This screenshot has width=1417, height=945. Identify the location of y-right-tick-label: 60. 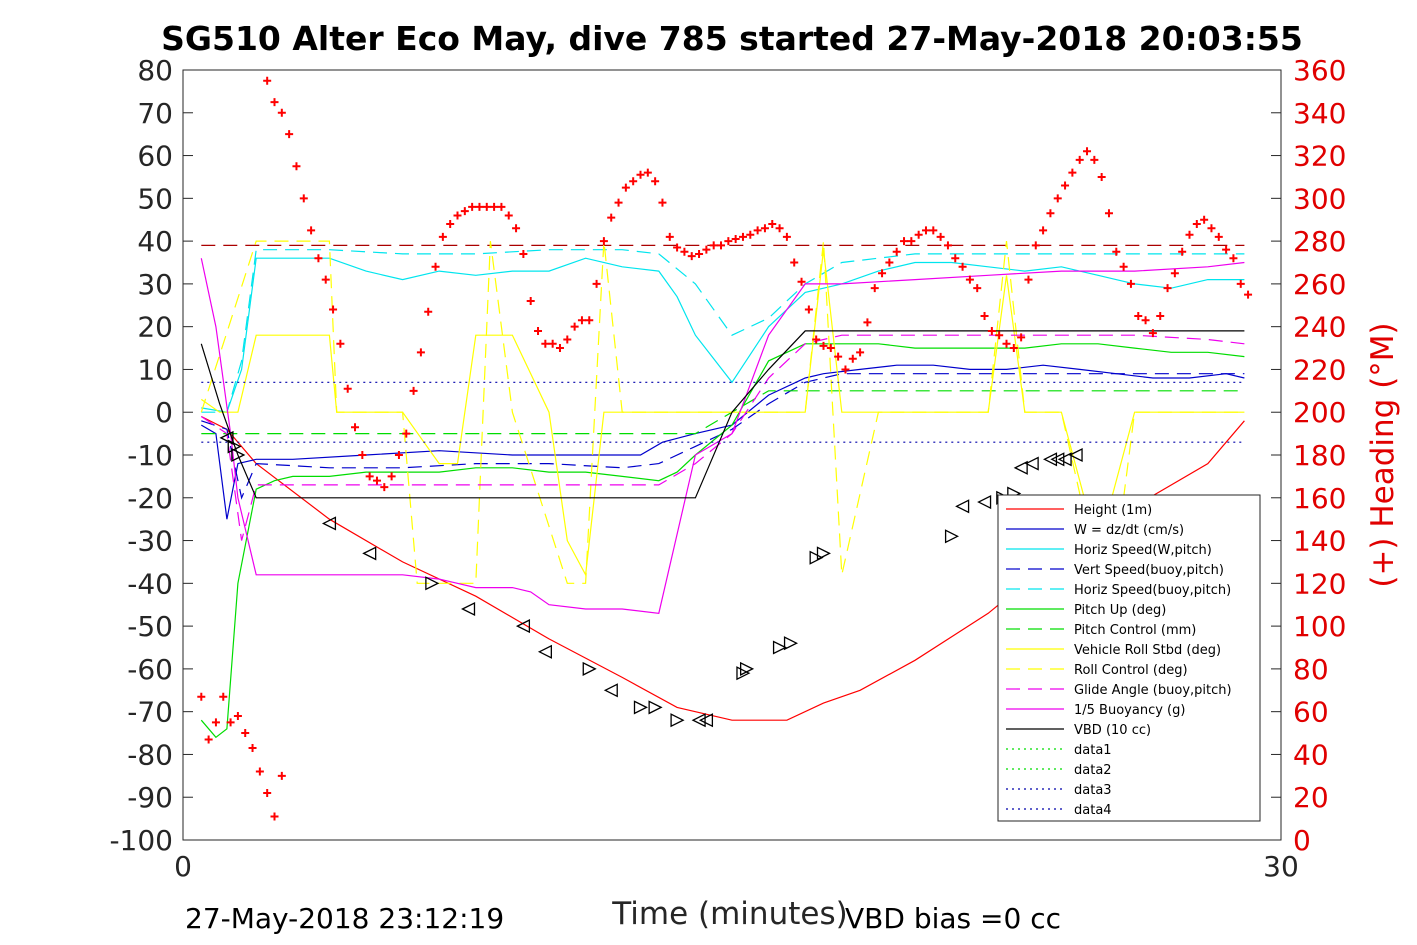
(1311, 712).